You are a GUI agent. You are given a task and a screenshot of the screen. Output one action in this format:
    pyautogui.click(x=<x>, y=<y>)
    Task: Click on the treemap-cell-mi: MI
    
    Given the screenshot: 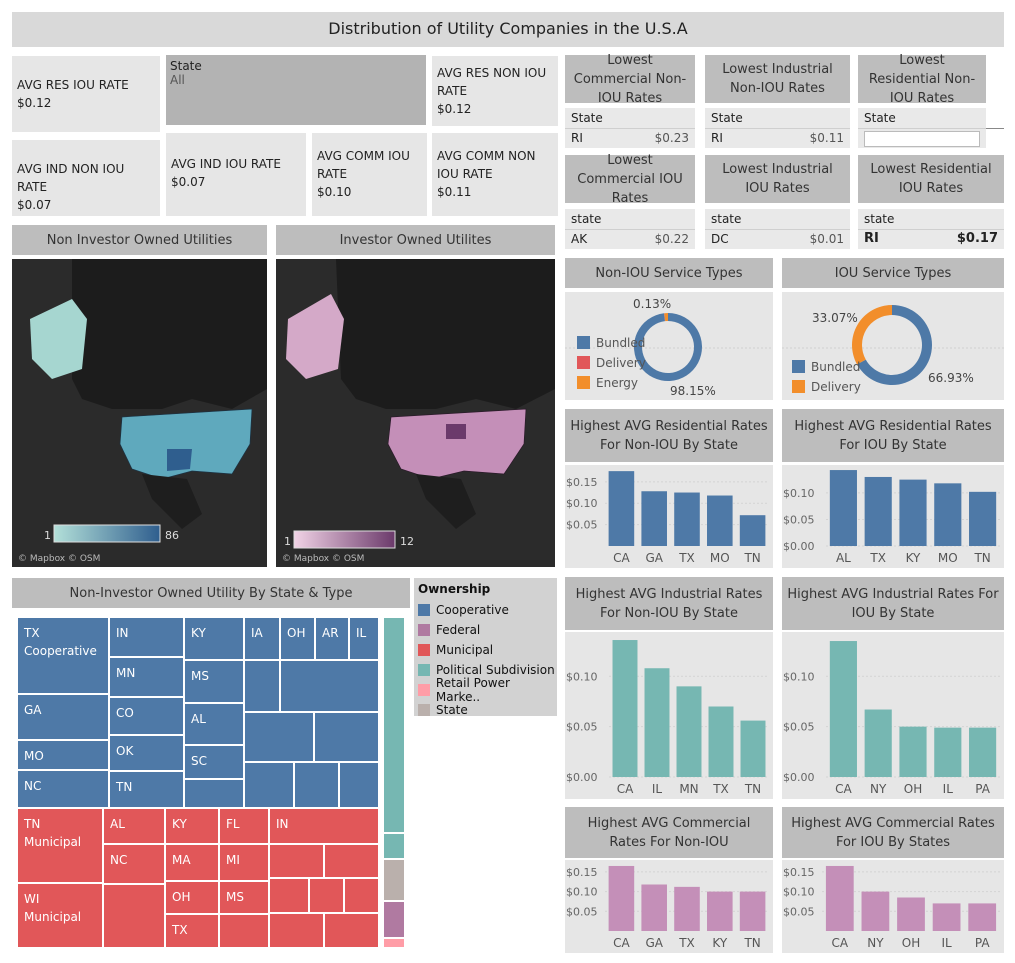 What is the action you would take?
    pyautogui.click(x=244, y=862)
    